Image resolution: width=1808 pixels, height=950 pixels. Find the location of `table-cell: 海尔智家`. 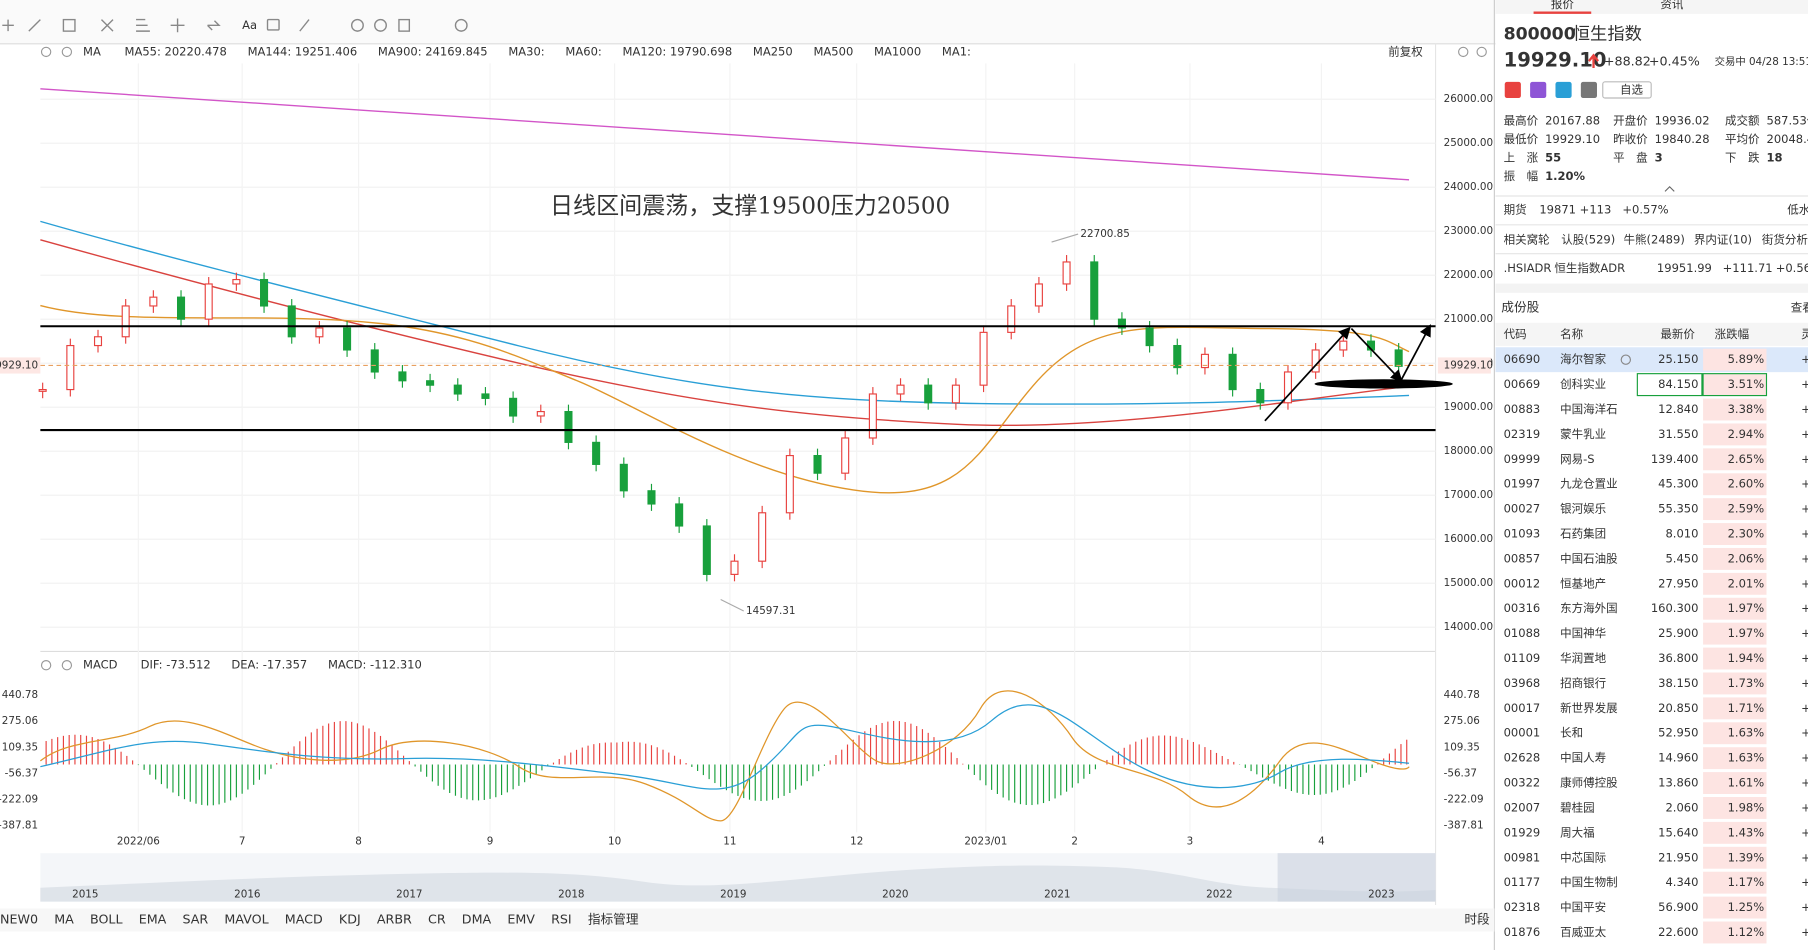

table-cell: 海尔智家 is located at coordinates (1583, 359).